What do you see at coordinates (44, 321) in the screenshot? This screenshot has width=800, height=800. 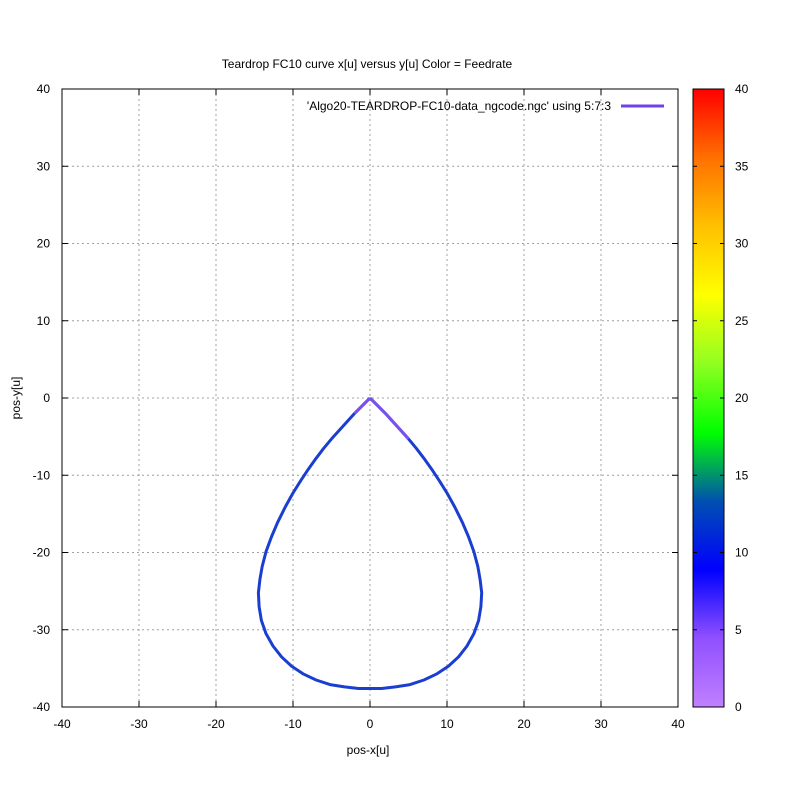 I see `y-tick-label: 10` at bounding box center [44, 321].